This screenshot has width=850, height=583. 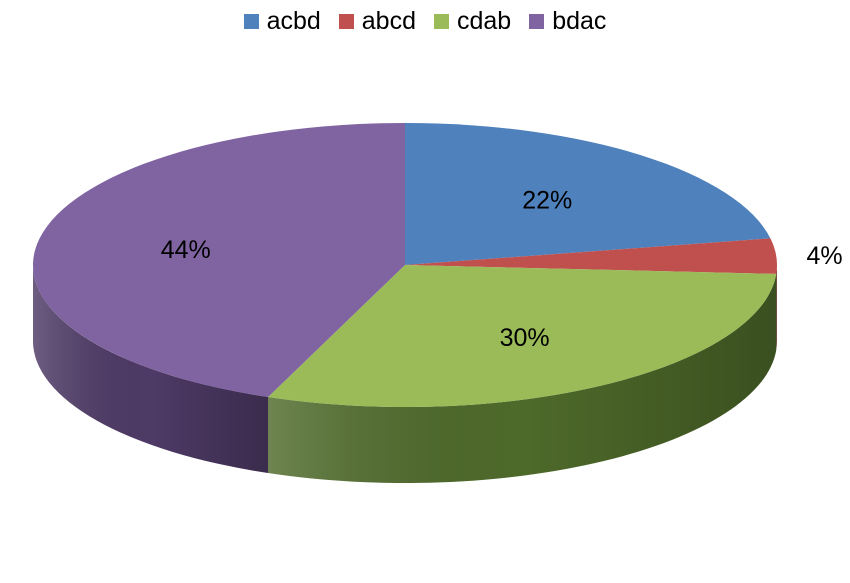 I want to click on legend-label: abcd, so click(x=388, y=20).